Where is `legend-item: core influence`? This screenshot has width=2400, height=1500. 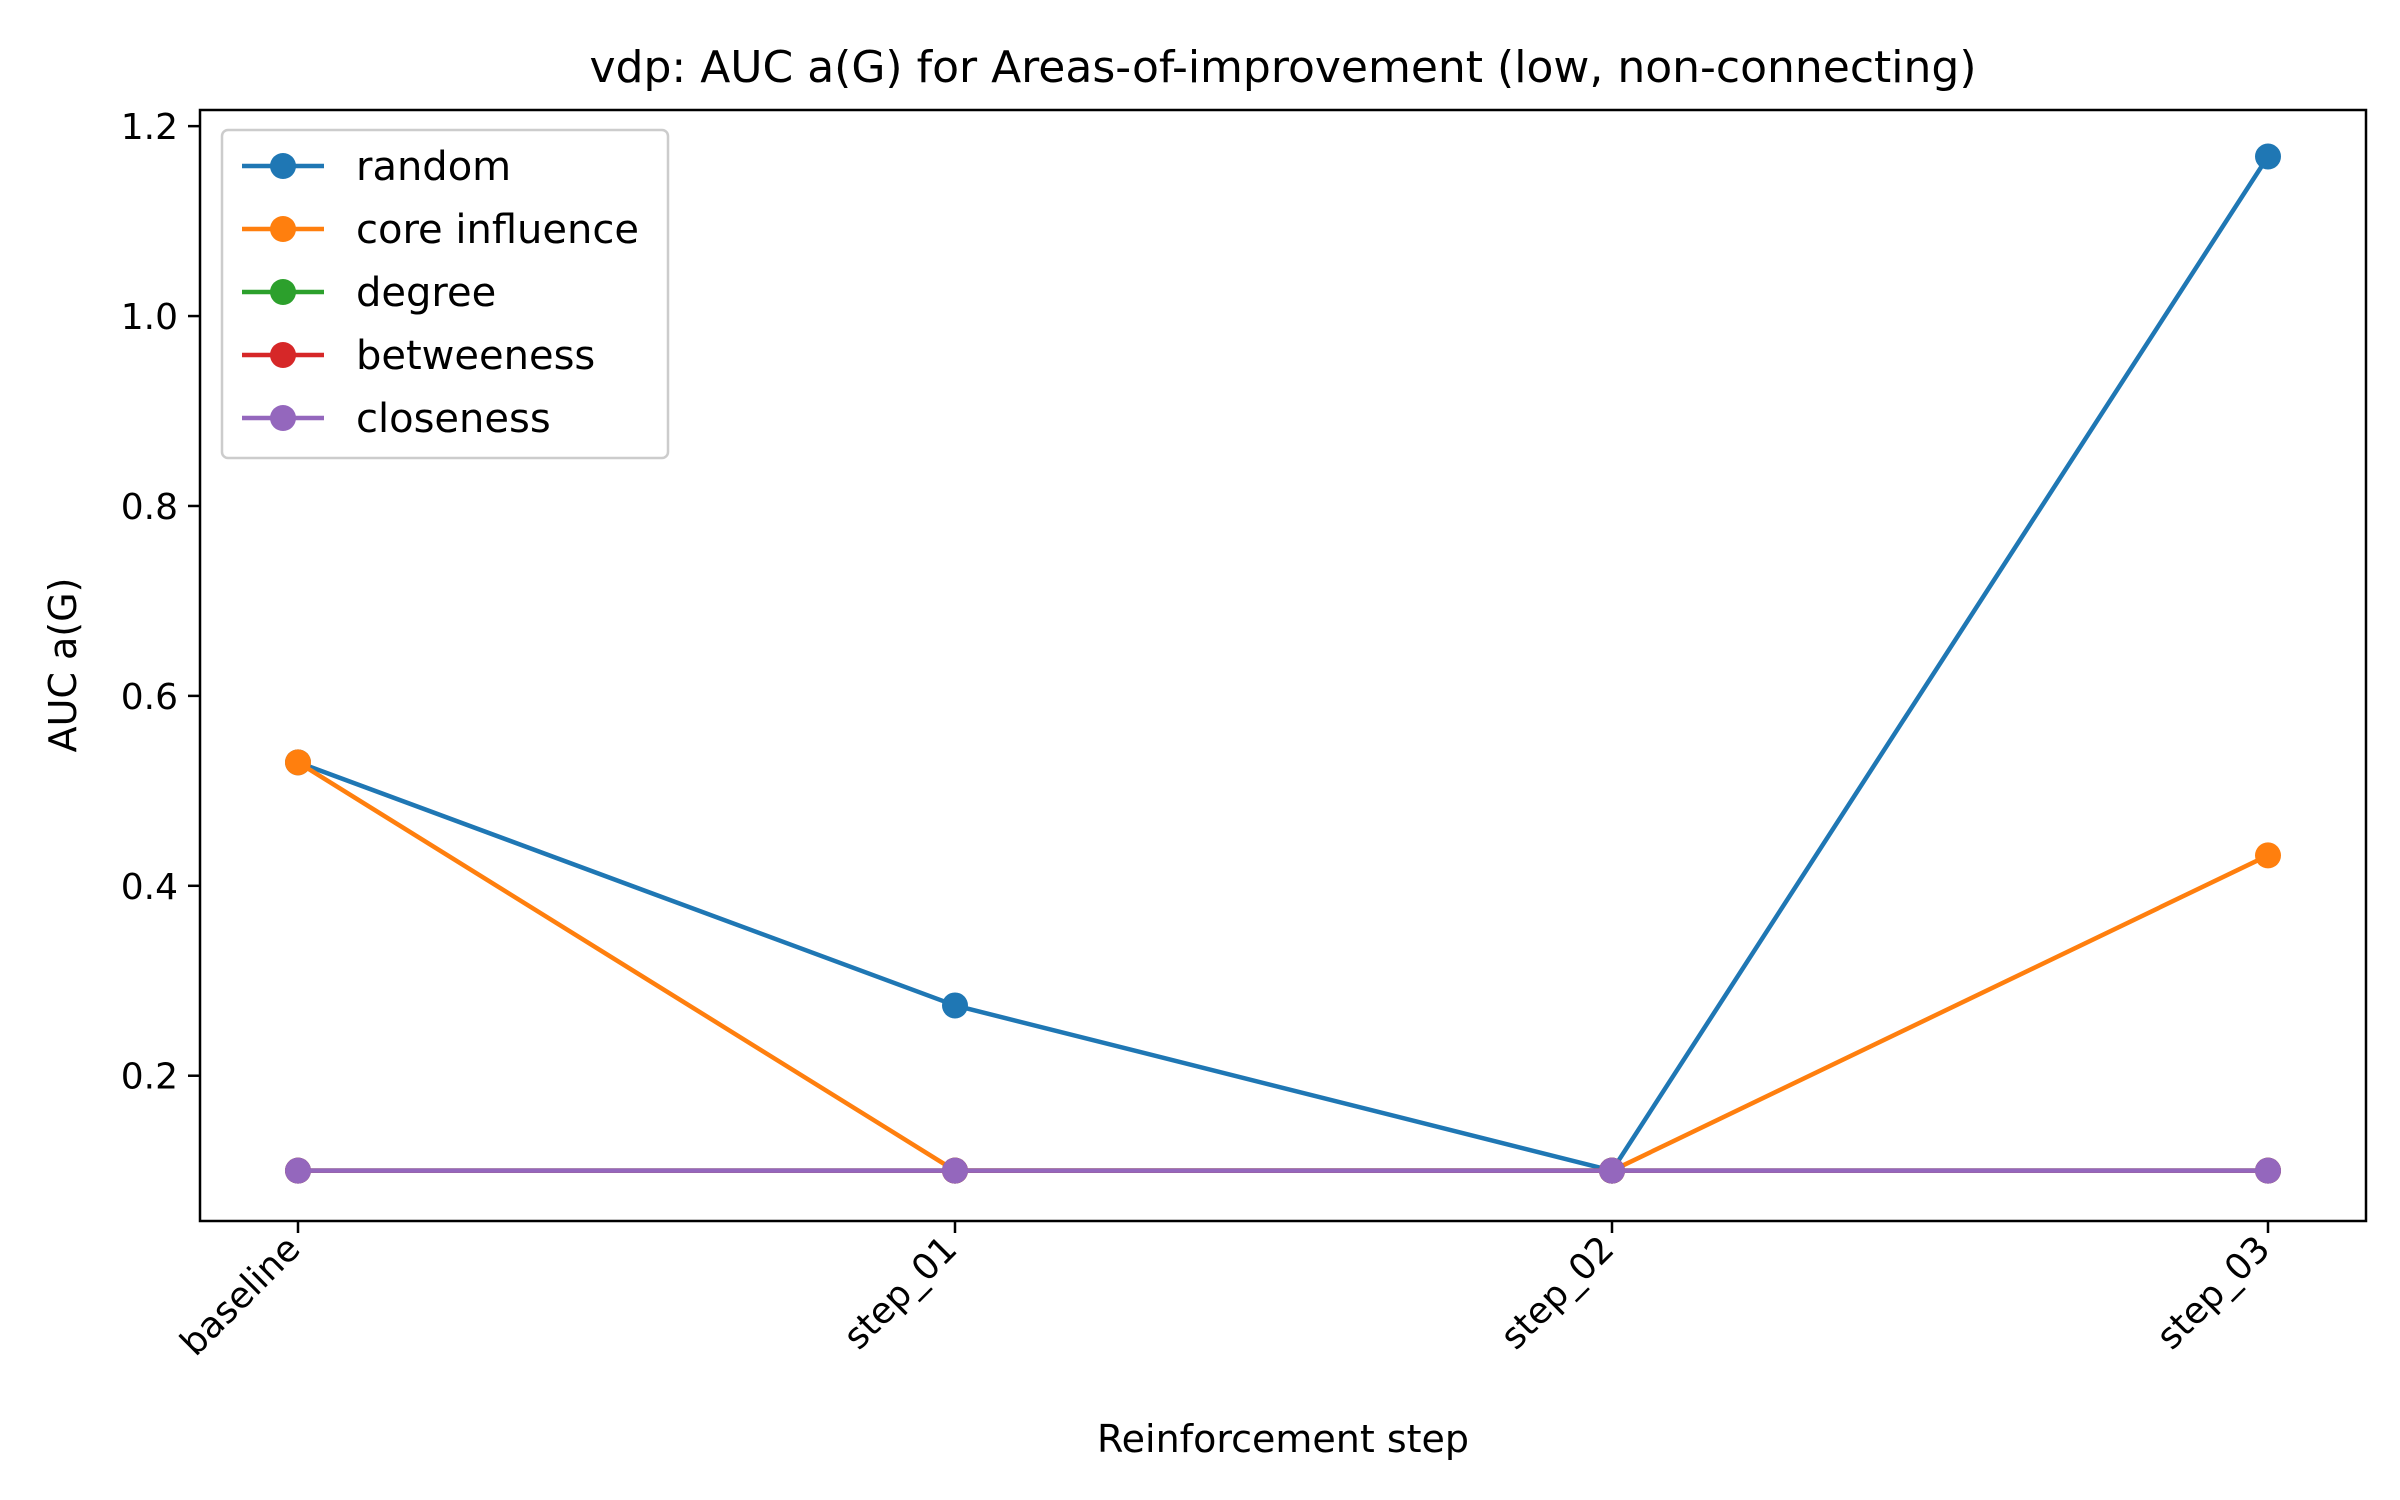 legend-item: core influence is located at coordinates (440, 230).